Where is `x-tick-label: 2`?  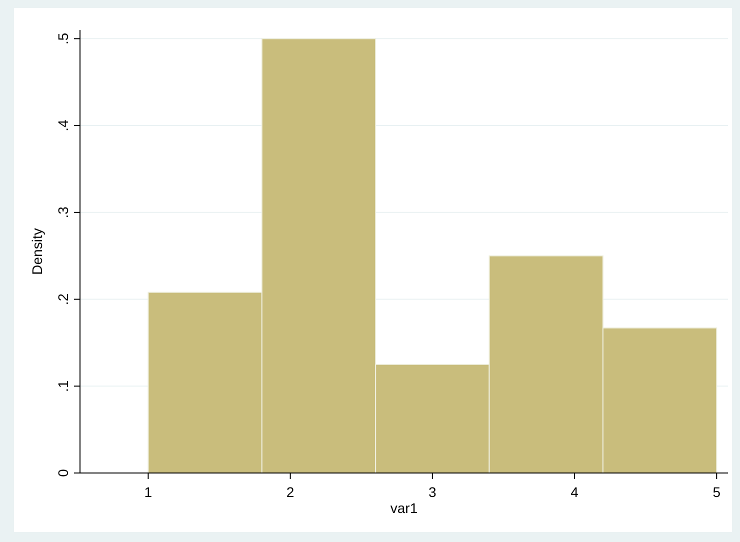 x-tick-label: 2 is located at coordinates (290, 492).